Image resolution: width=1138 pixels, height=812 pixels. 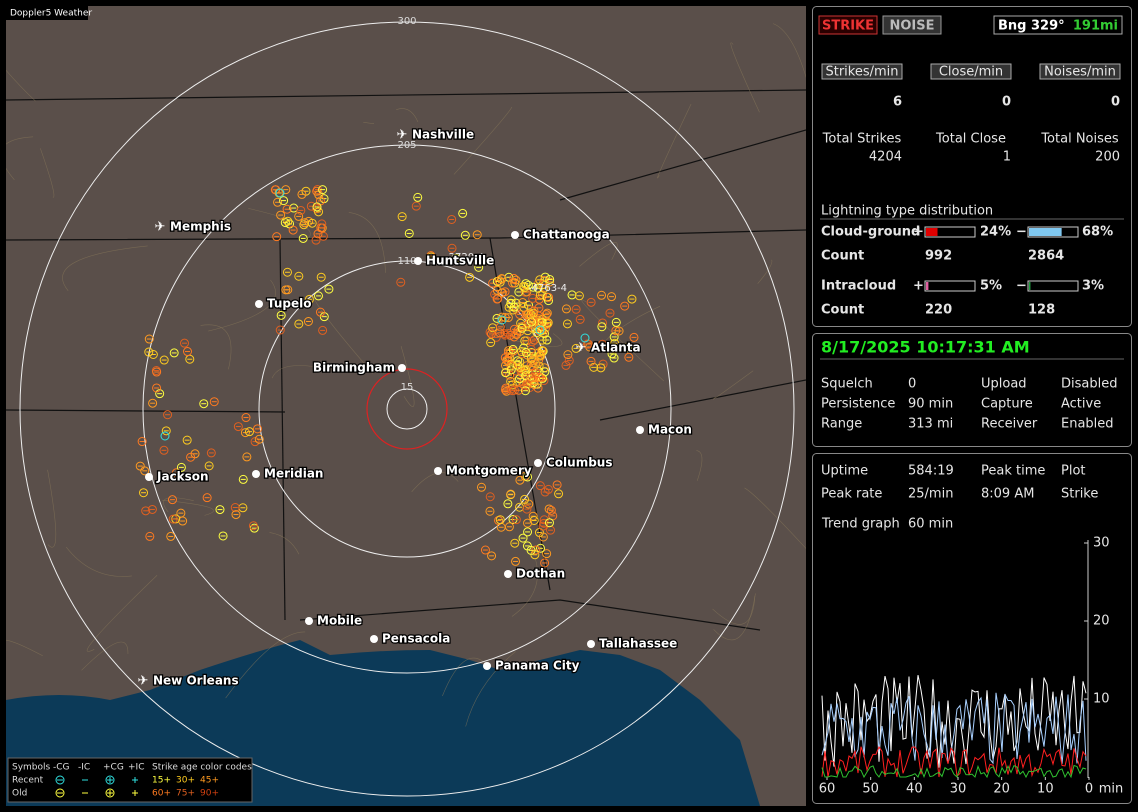 What do you see at coordinates (161, 781) in the screenshot?
I see `legend-text: 15+` at bounding box center [161, 781].